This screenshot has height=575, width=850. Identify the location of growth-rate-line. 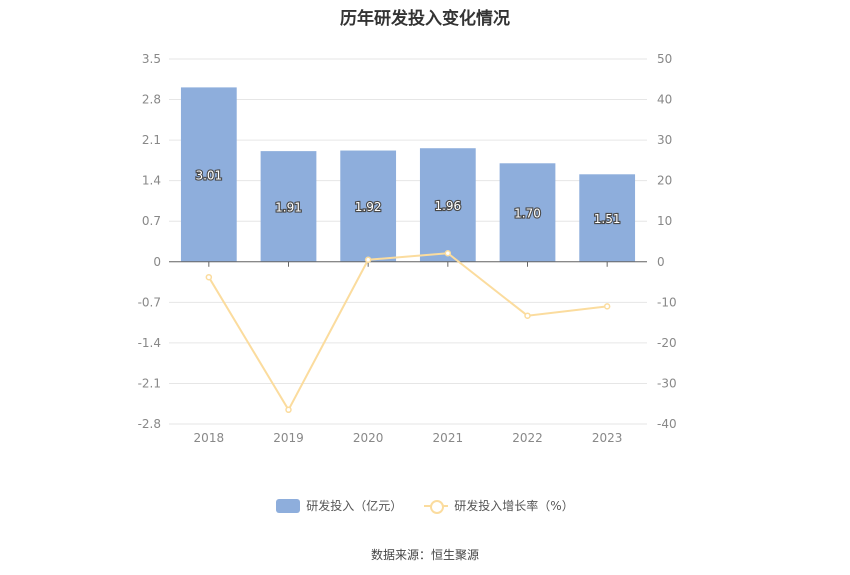
(407, 332).